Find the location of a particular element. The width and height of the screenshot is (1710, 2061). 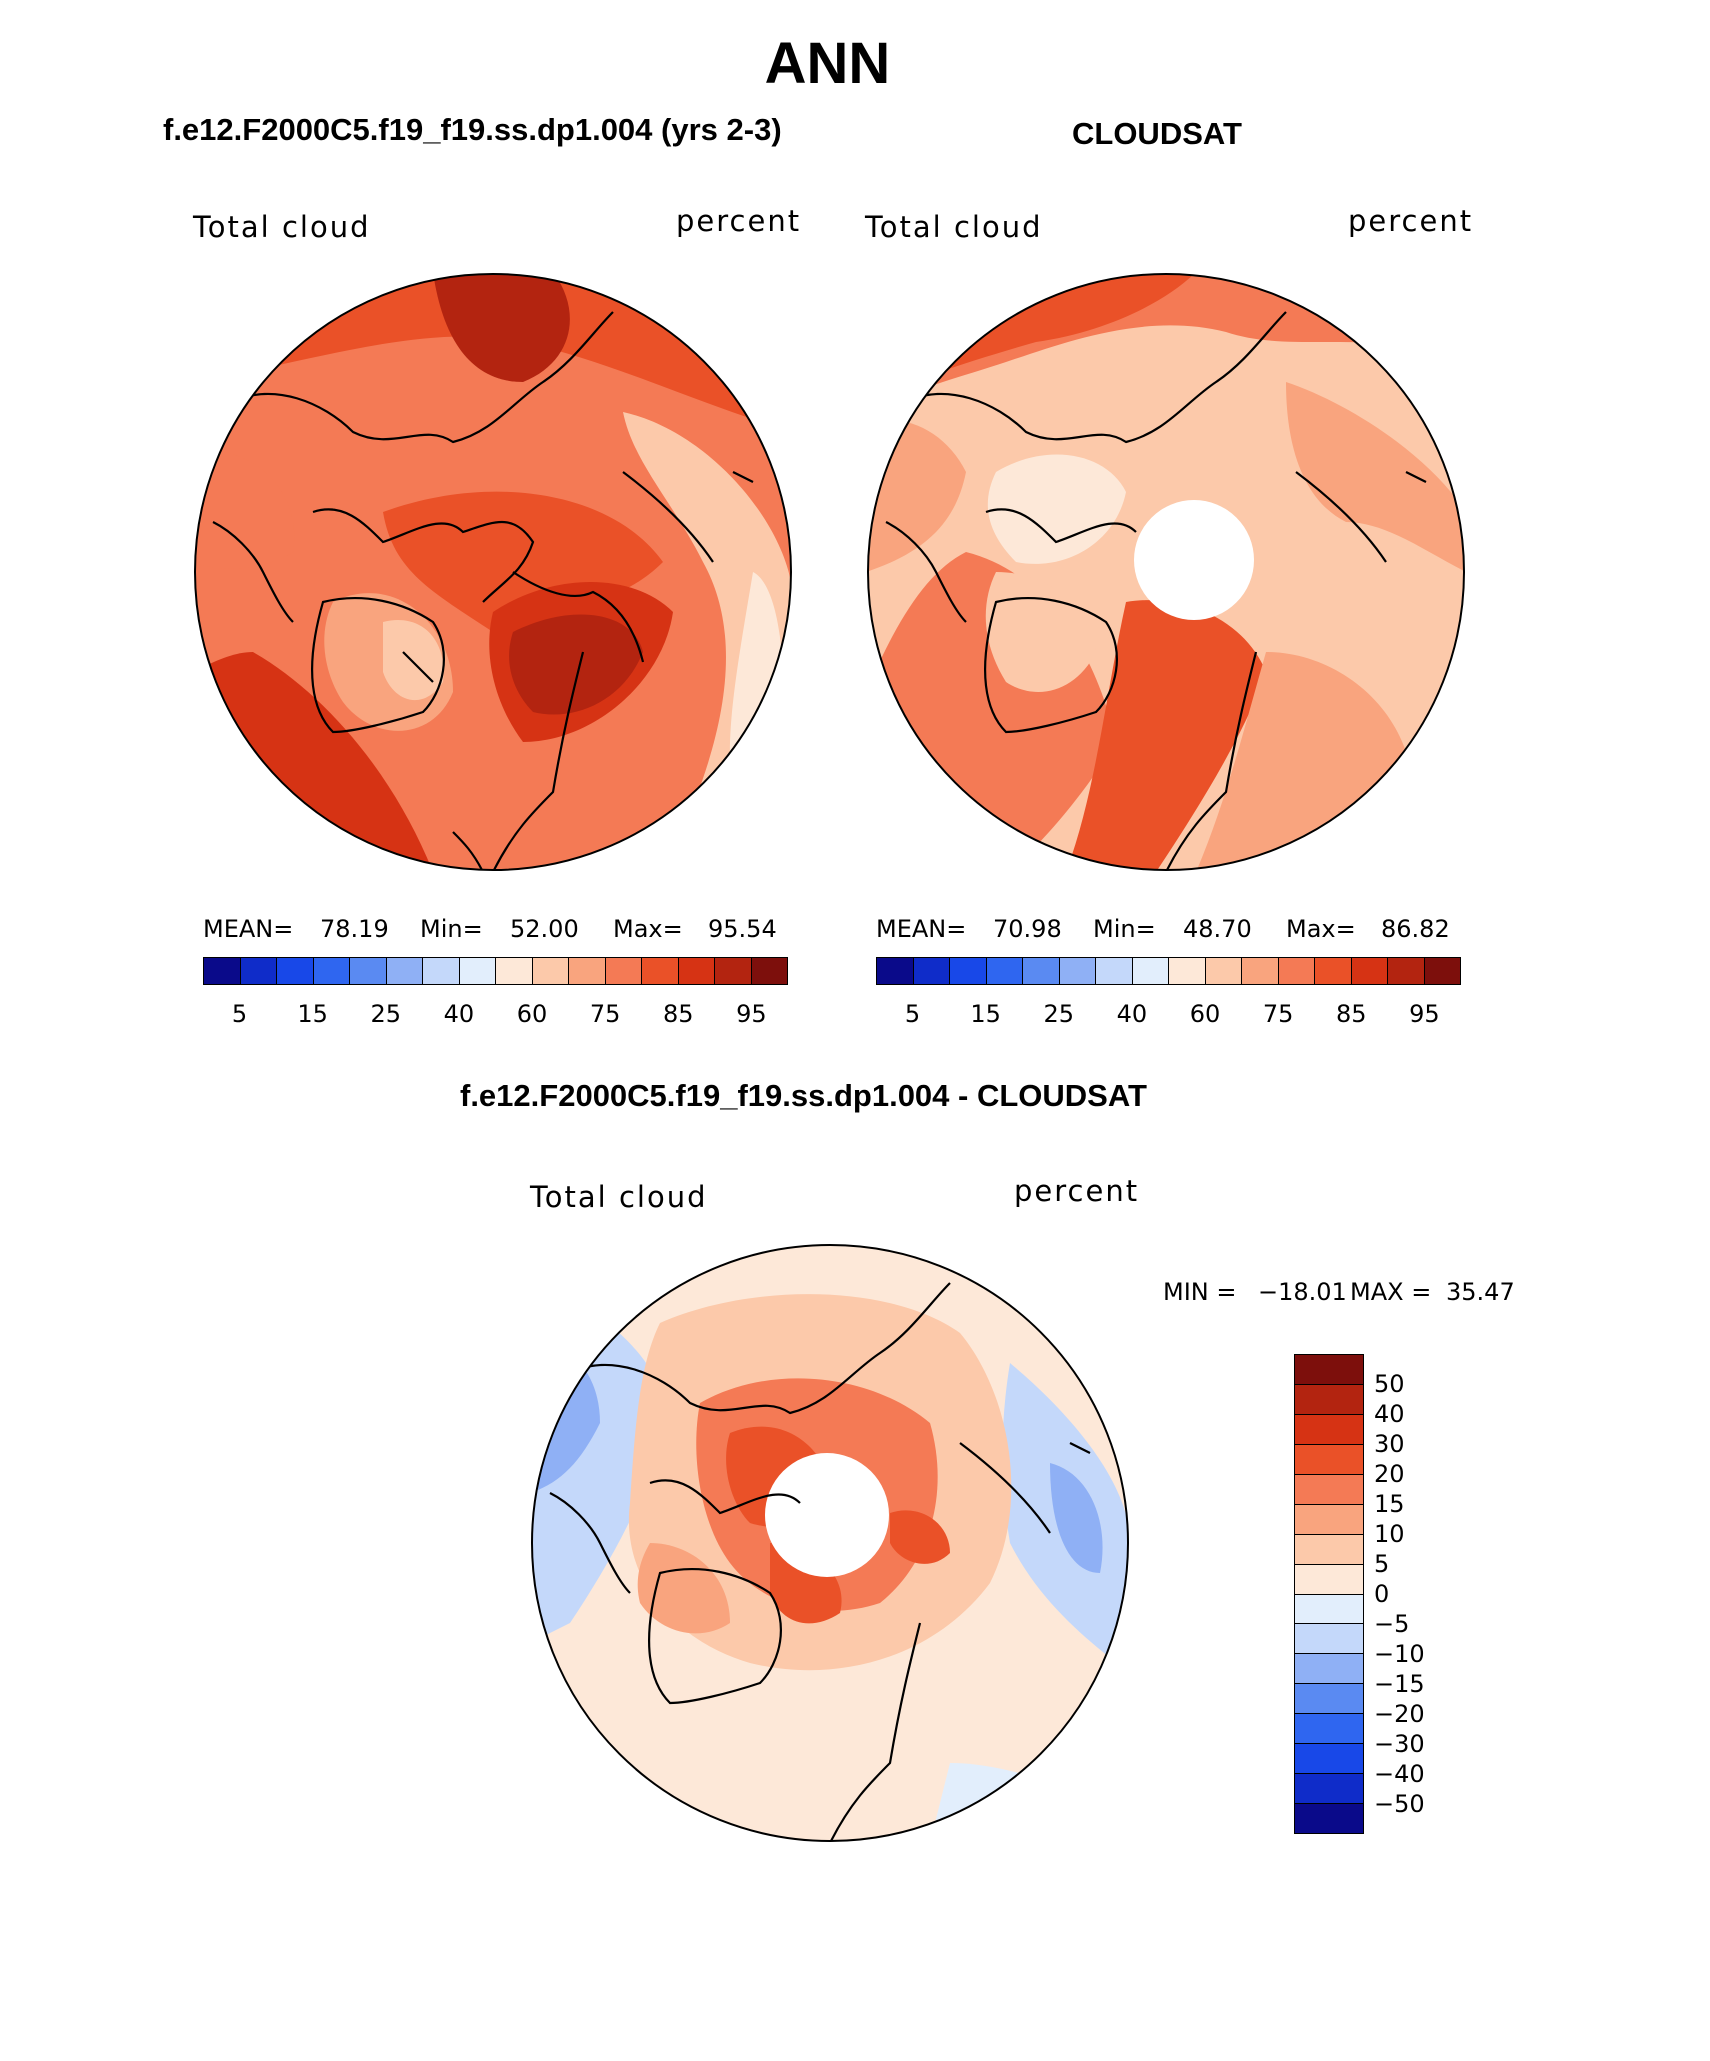

colorbar-tick-label: 50 is located at coordinates (1389, 1384).